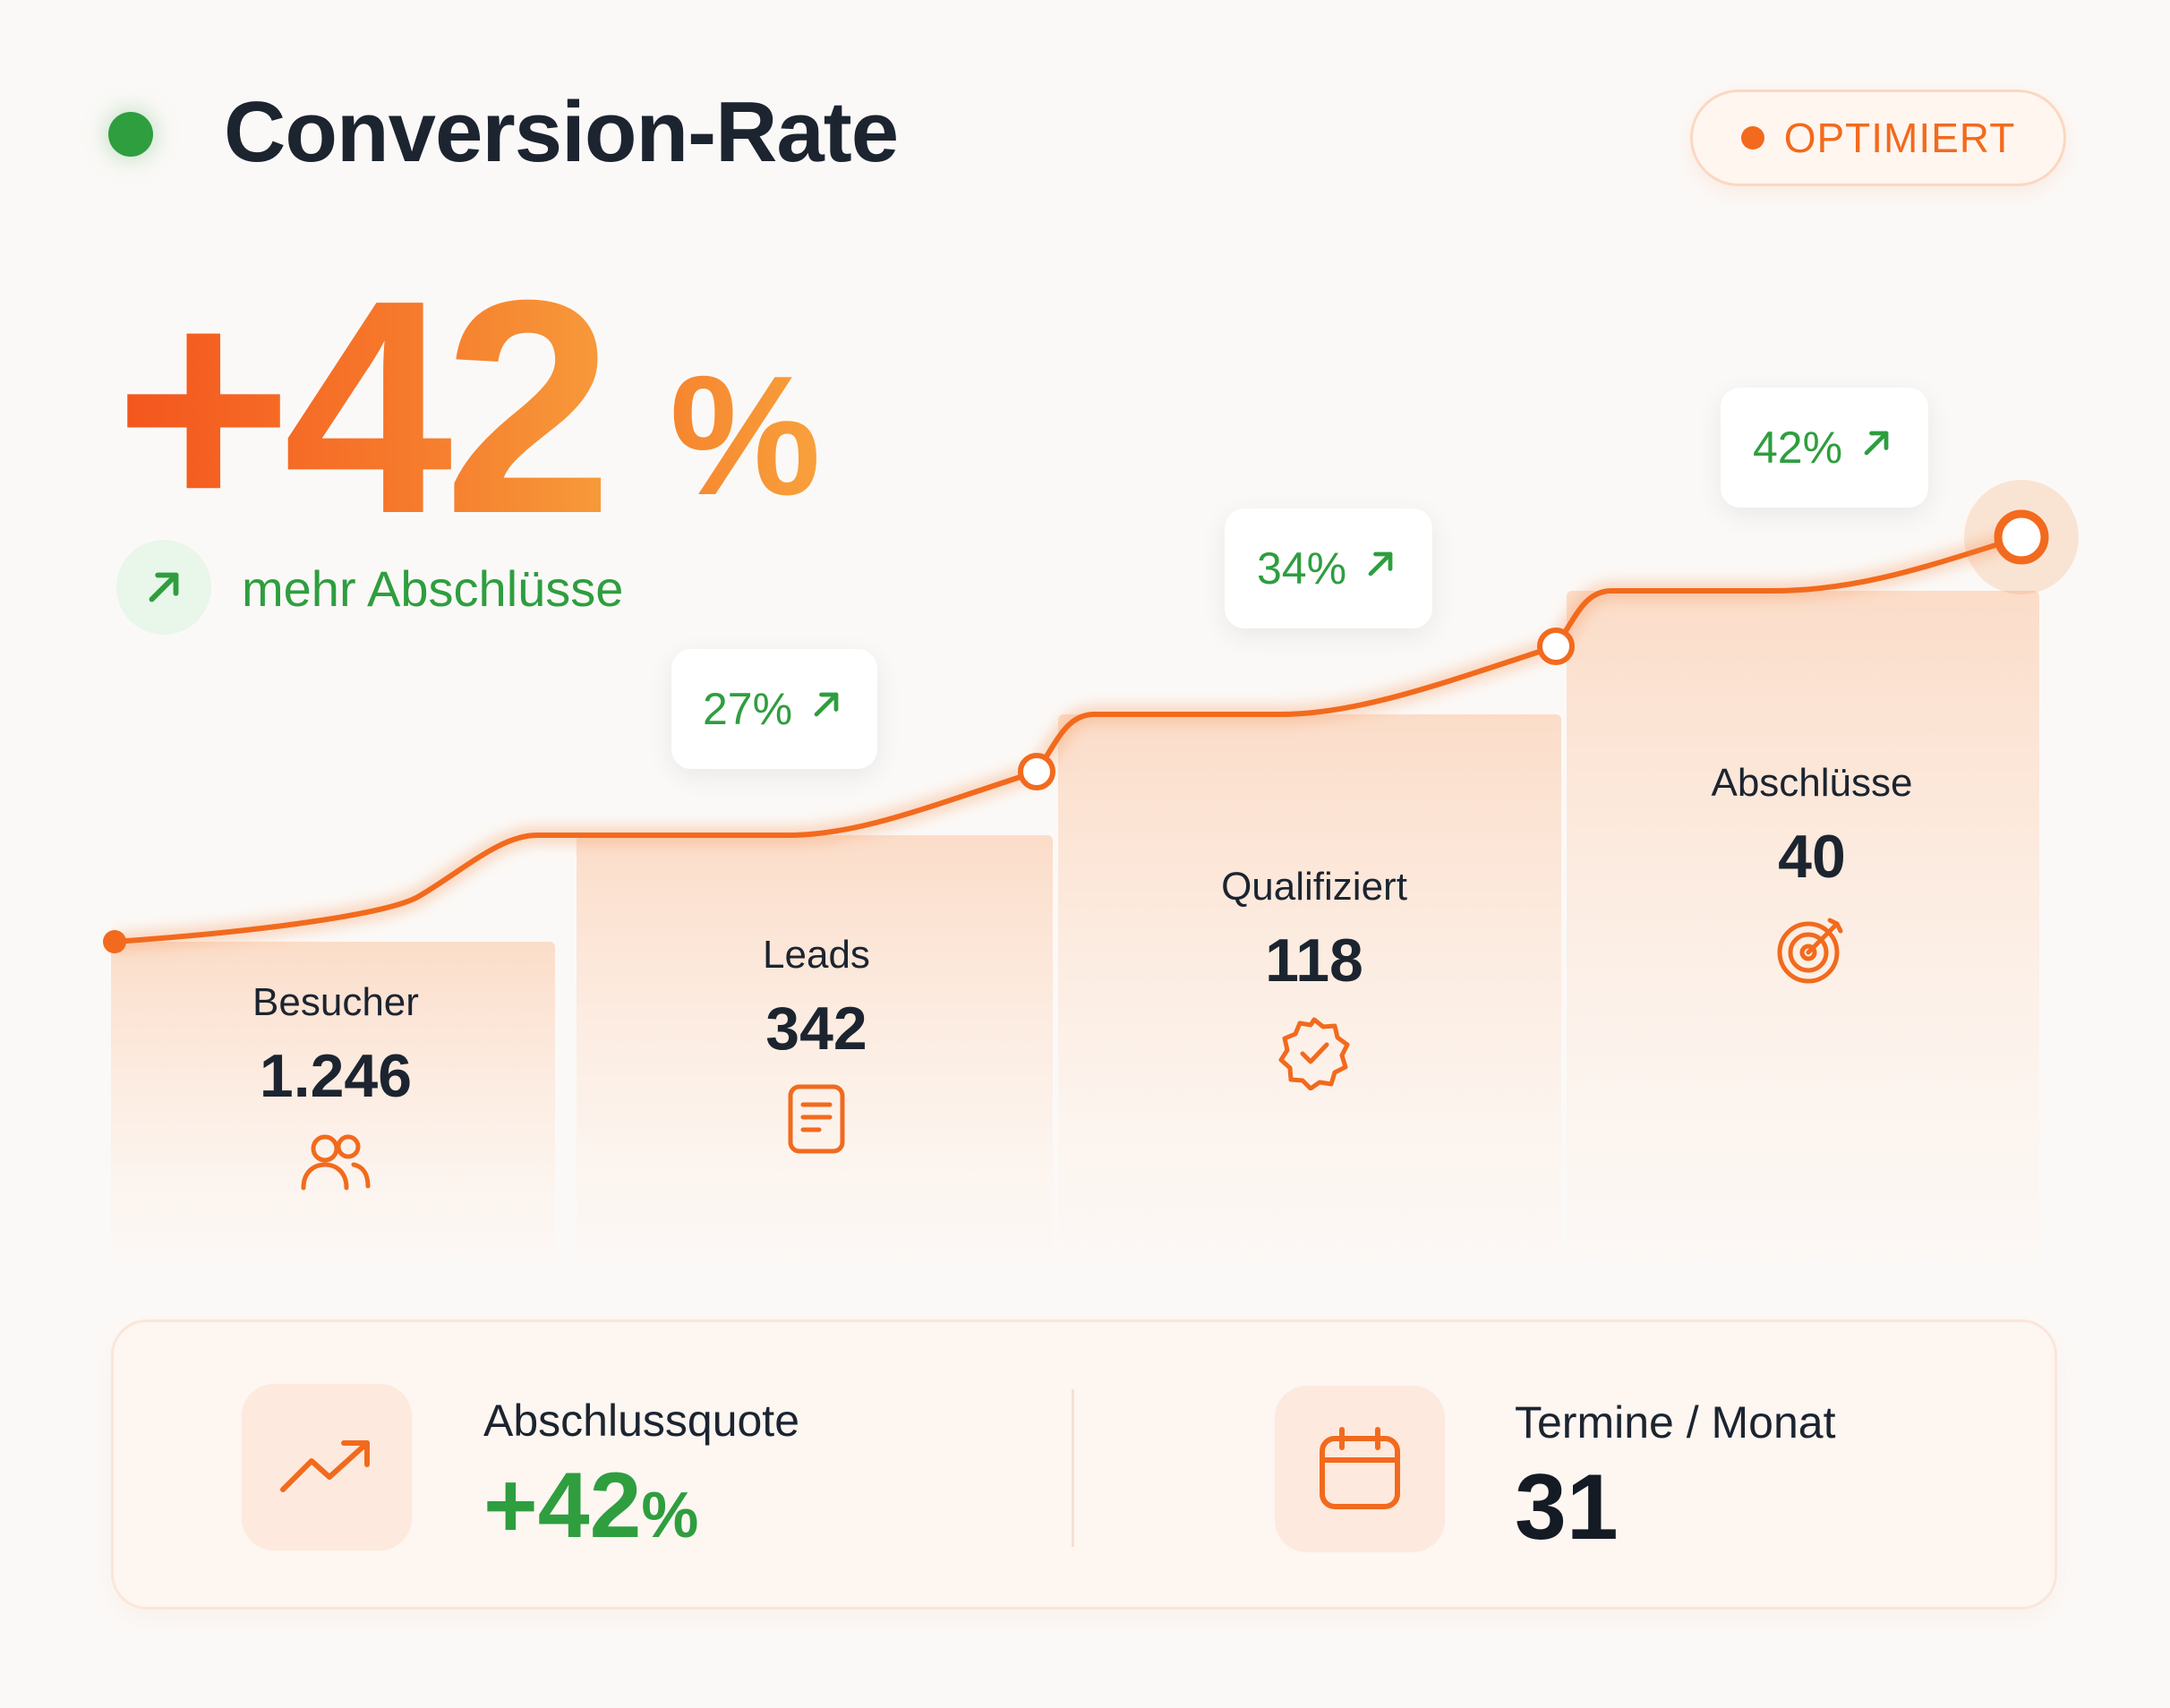 This screenshot has width=2170, height=1708. I want to click on calendar-icon, so click(1360, 1469).